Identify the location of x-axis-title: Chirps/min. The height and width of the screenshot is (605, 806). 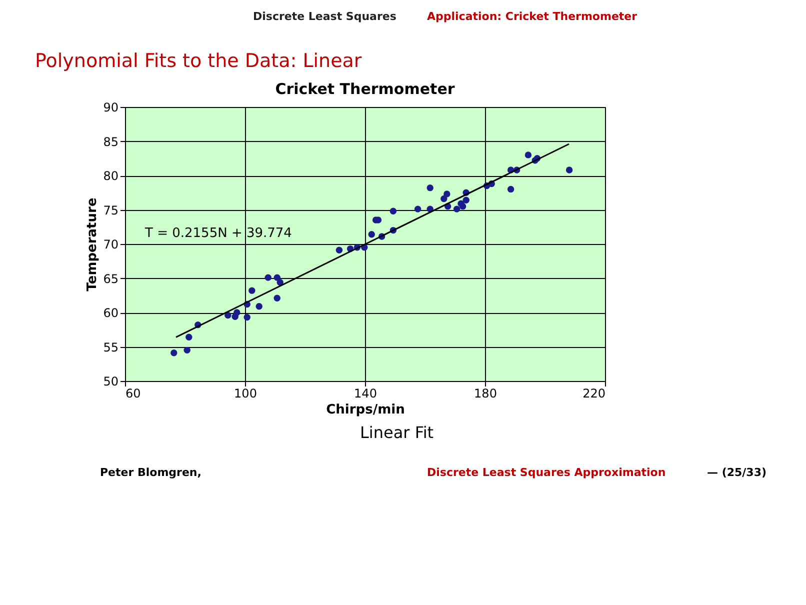
(365, 410).